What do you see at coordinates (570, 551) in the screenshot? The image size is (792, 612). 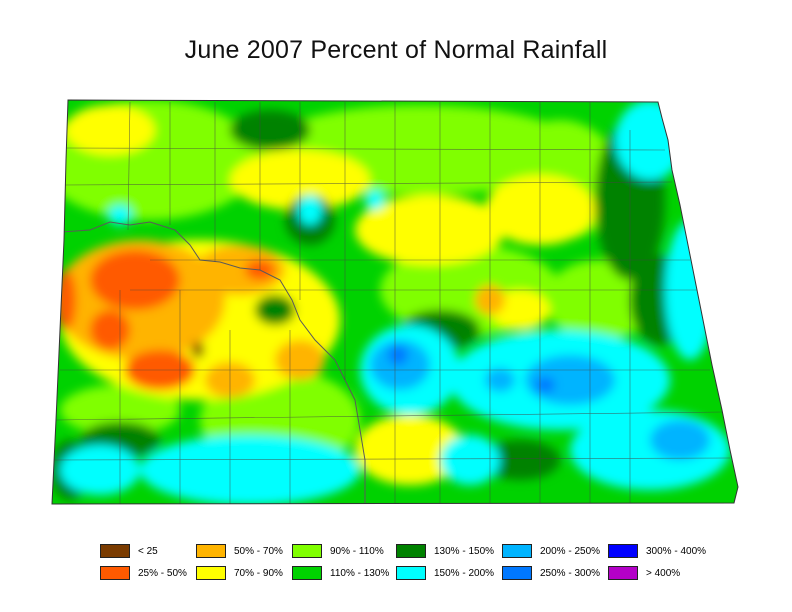 I see `legend-label: 200% - 250%` at bounding box center [570, 551].